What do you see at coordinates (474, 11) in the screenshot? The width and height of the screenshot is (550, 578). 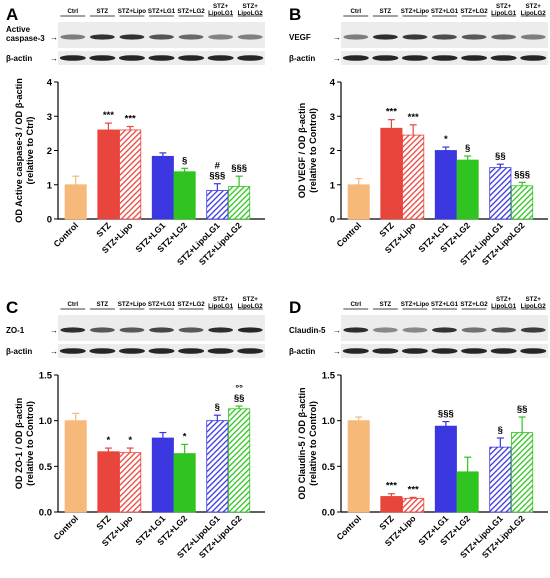 I see `blot-lane-label: STZ+LG2` at bounding box center [474, 11].